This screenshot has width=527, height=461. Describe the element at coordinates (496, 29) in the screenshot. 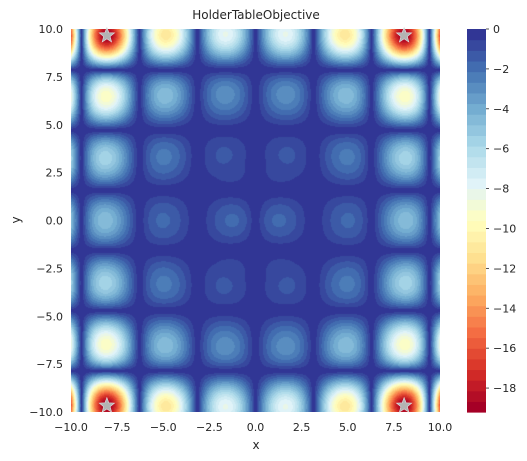

I see `colorbar-tick-label: 0` at that location.